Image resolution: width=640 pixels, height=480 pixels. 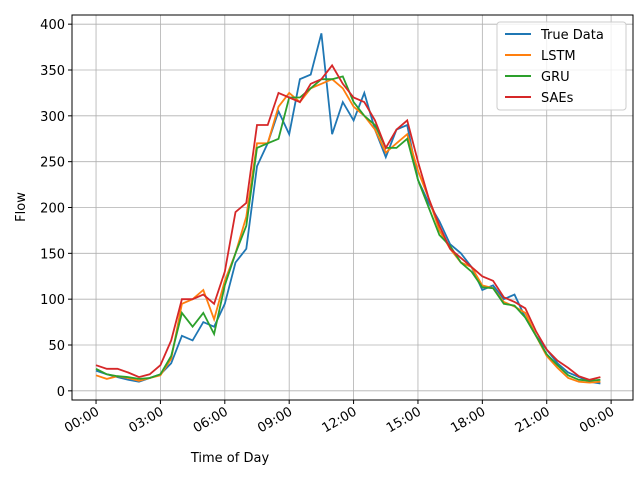 I want to click on legend-label: SAEs, so click(x=557, y=98).